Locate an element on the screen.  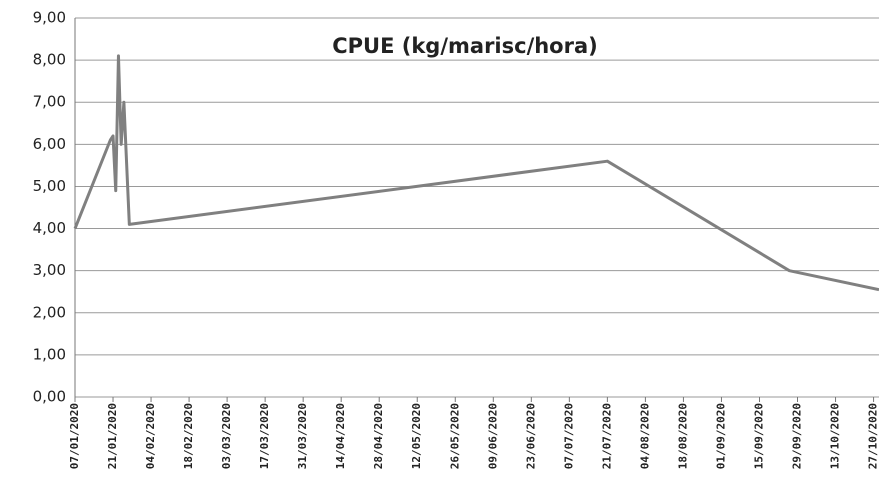
x-tick-label: 14/04/2020 is located at coordinates (340, 436).